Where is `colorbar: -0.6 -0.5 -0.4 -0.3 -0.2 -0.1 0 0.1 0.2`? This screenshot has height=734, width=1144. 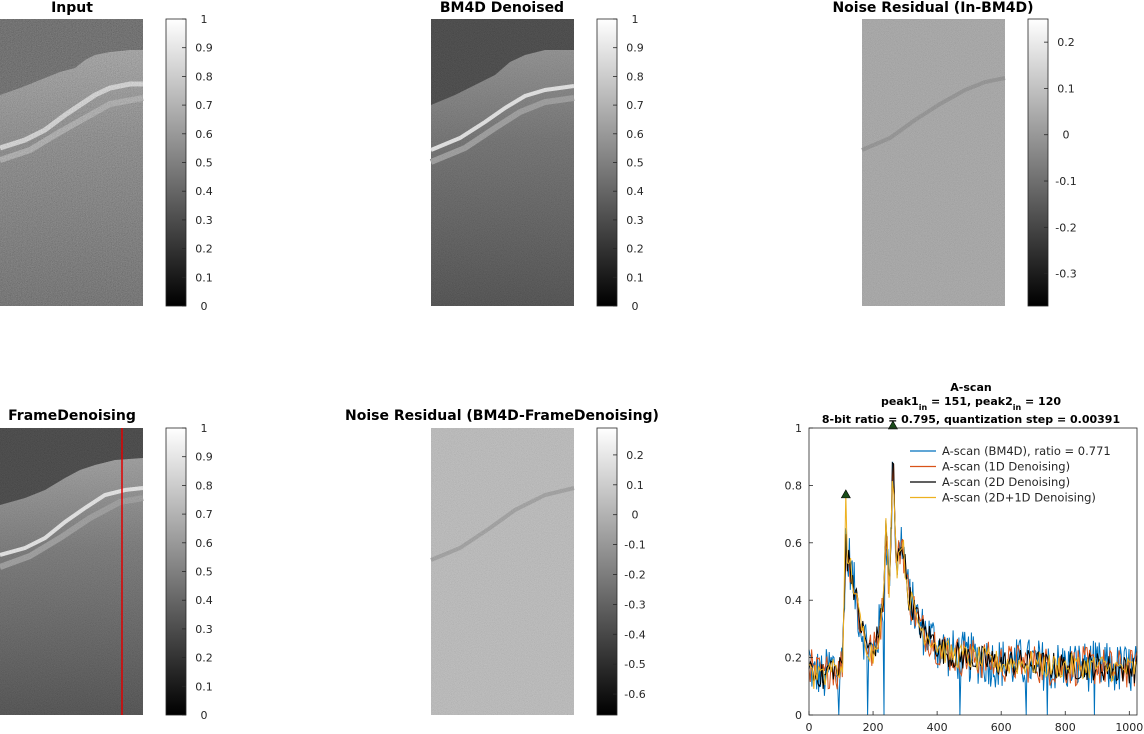
colorbar: -0.6 -0.5 -0.4 -0.3 -0.2 -0.1 0 0.1 0.2 is located at coordinates (621, 571).